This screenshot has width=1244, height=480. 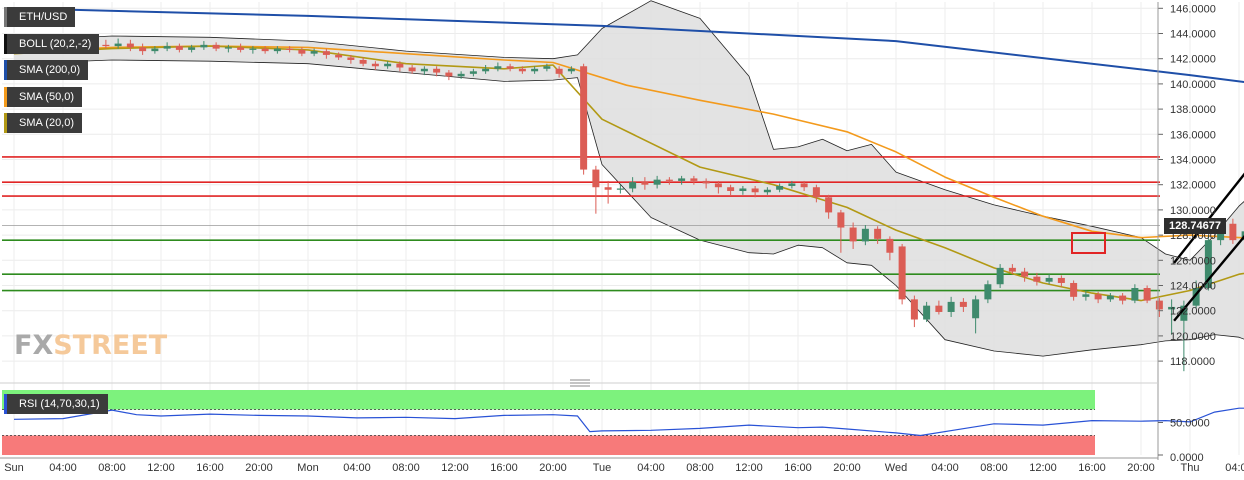 What do you see at coordinates (14, 468) in the screenshot?
I see `x-tick-label: Sun` at bounding box center [14, 468].